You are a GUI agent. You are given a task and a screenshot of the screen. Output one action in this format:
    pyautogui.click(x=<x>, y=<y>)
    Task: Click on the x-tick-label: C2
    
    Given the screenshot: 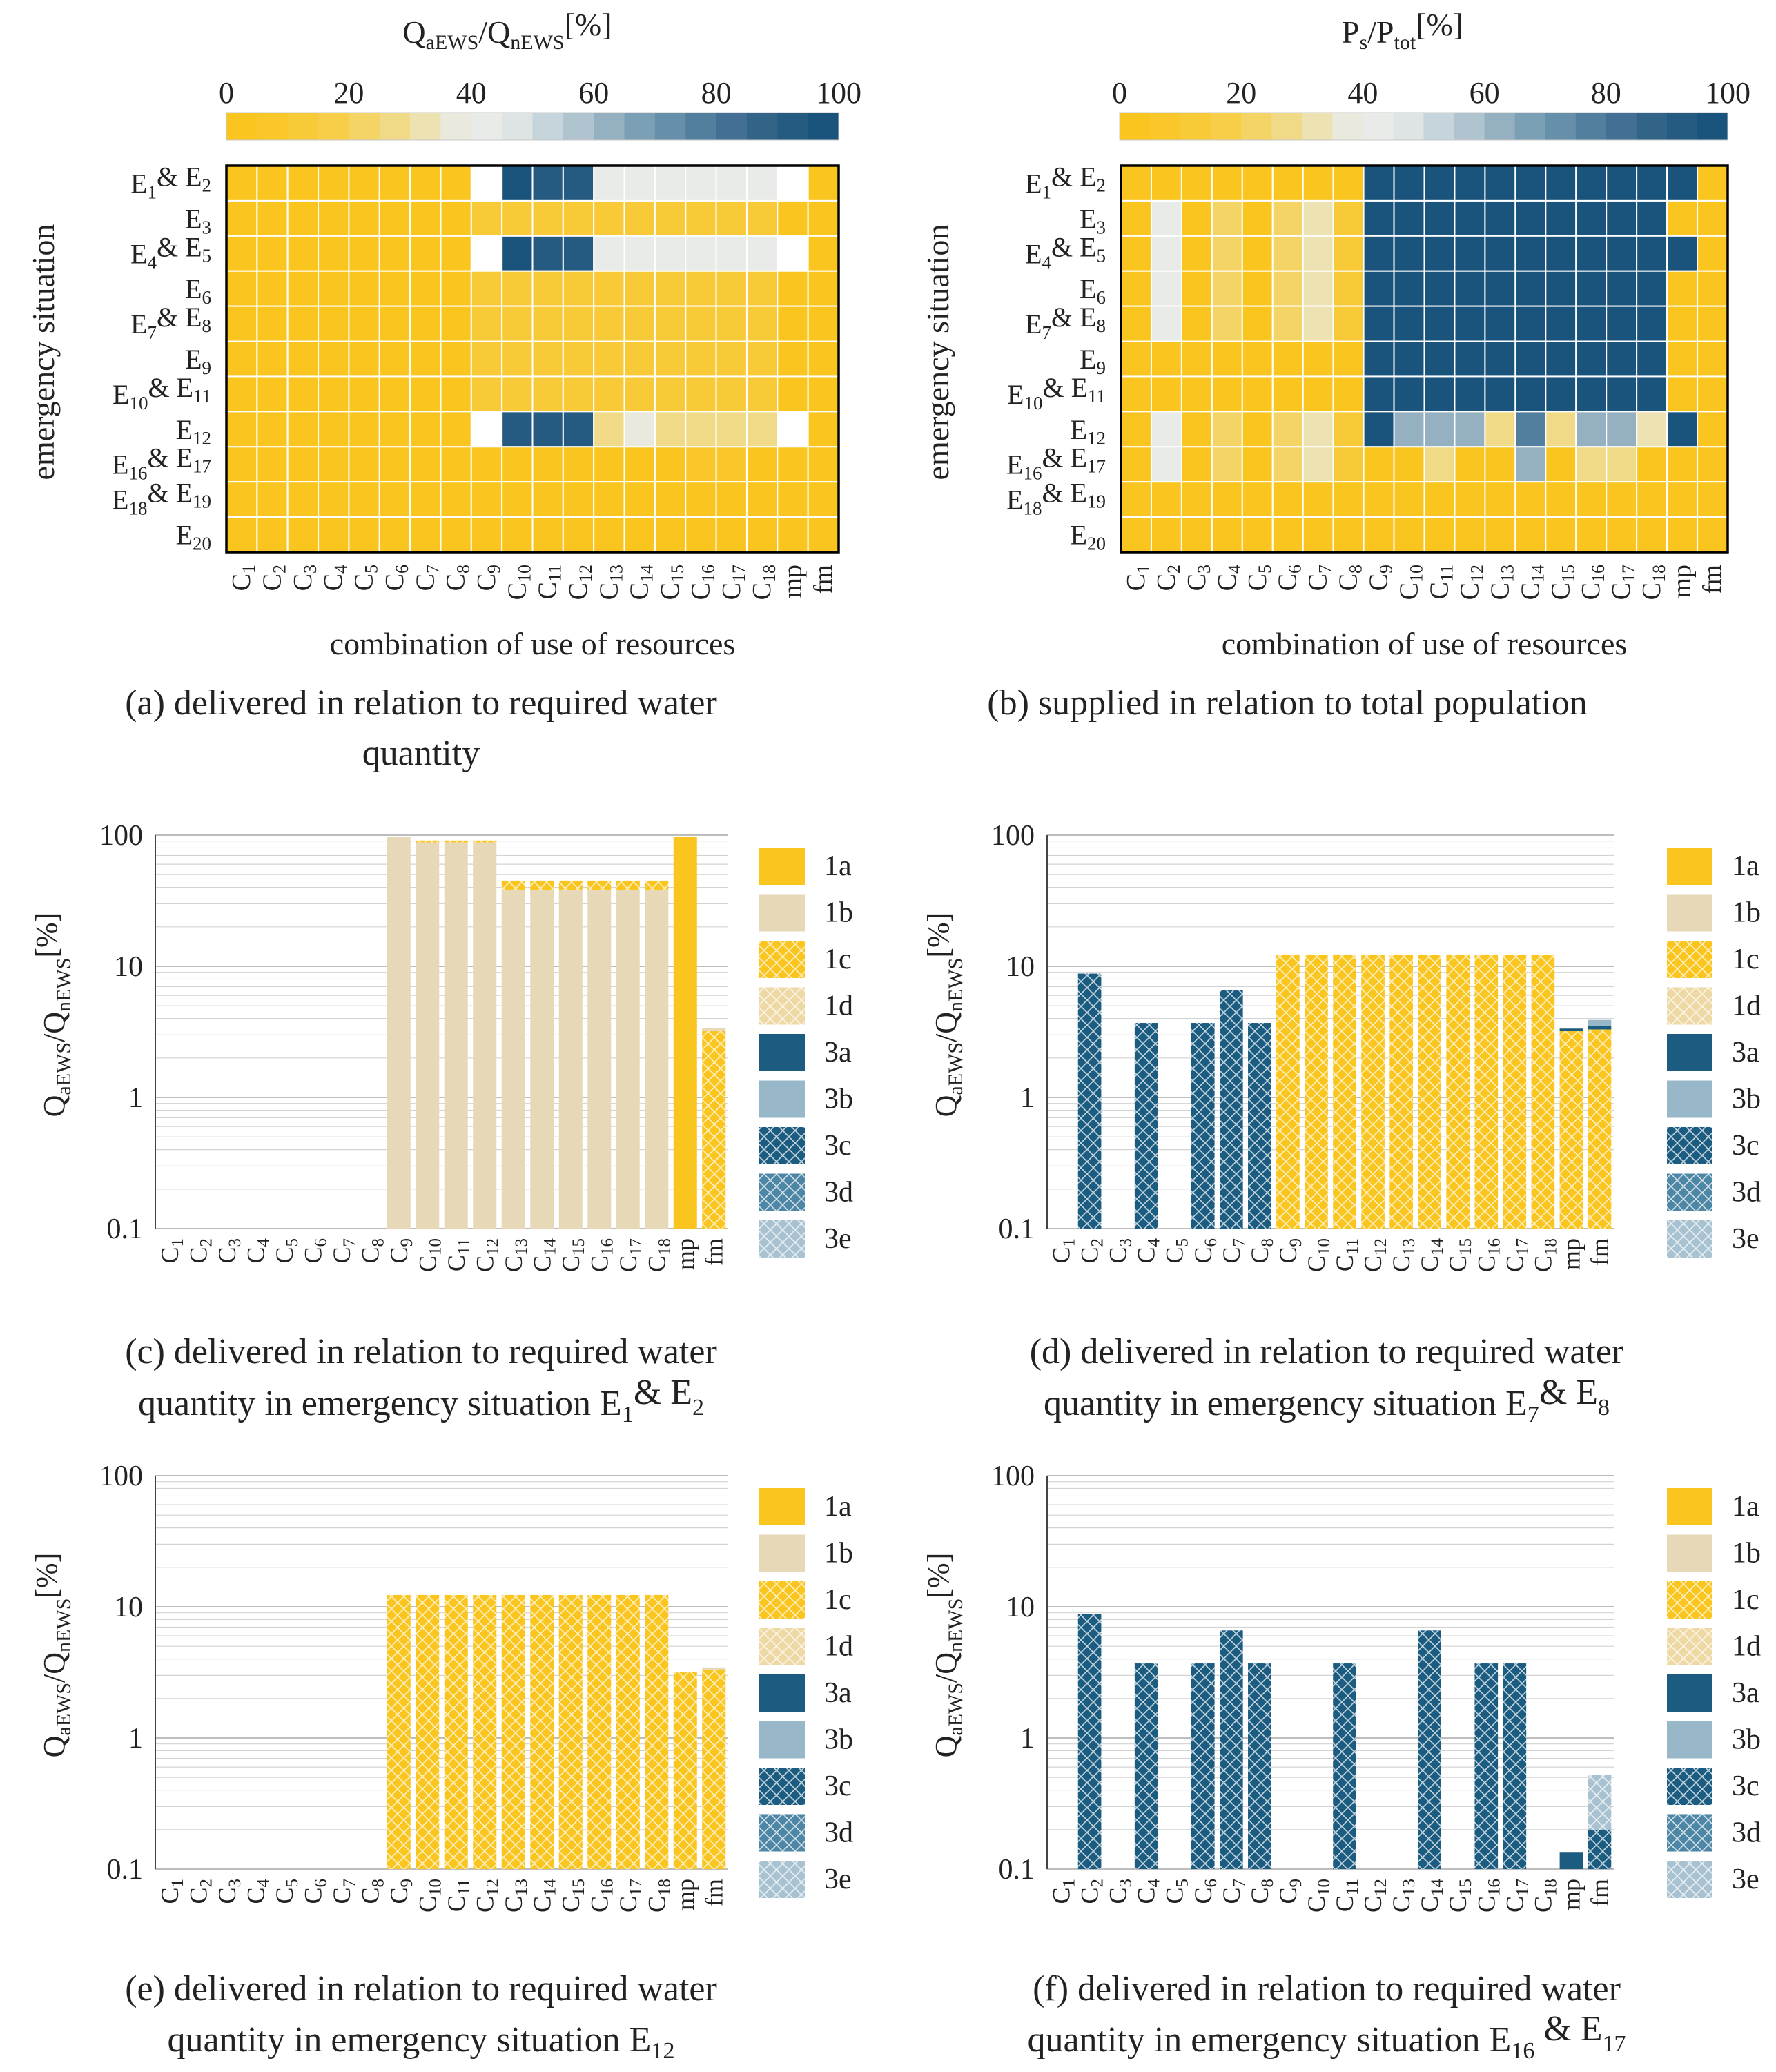 What is the action you would take?
    pyautogui.click(x=1091, y=1251)
    